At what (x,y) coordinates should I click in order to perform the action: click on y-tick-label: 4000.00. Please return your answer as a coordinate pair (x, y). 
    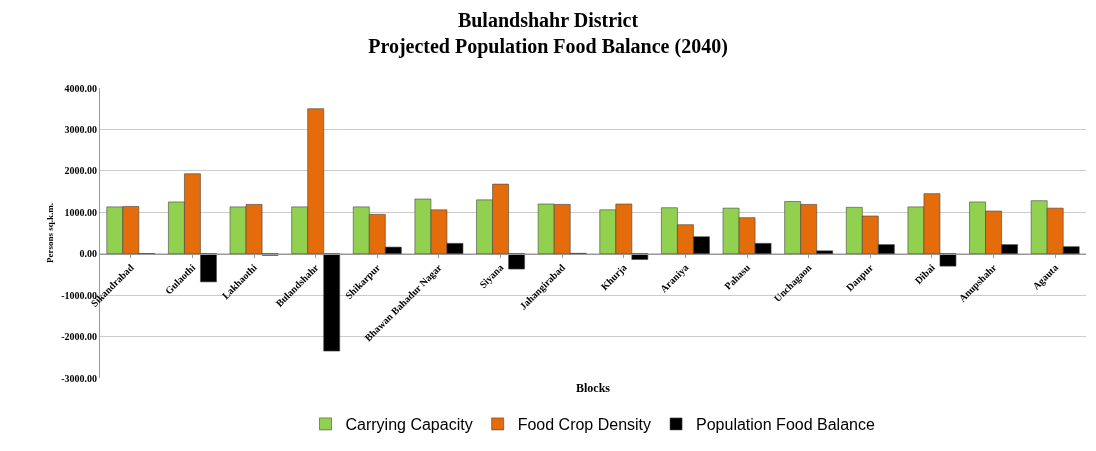
    Looking at the image, I should click on (80, 88).